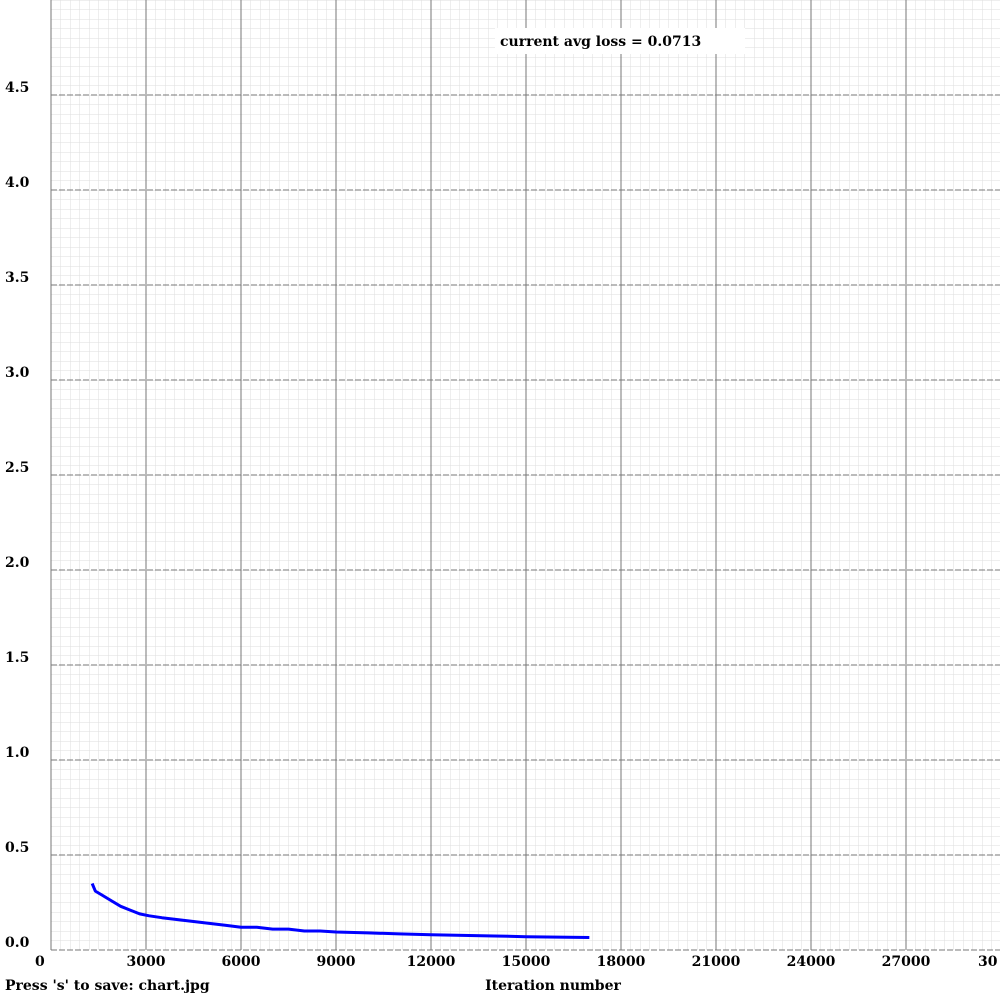 The height and width of the screenshot is (1004, 1000). What do you see at coordinates (17, 373) in the screenshot?
I see `y-tick-label: 3.0` at bounding box center [17, 373].